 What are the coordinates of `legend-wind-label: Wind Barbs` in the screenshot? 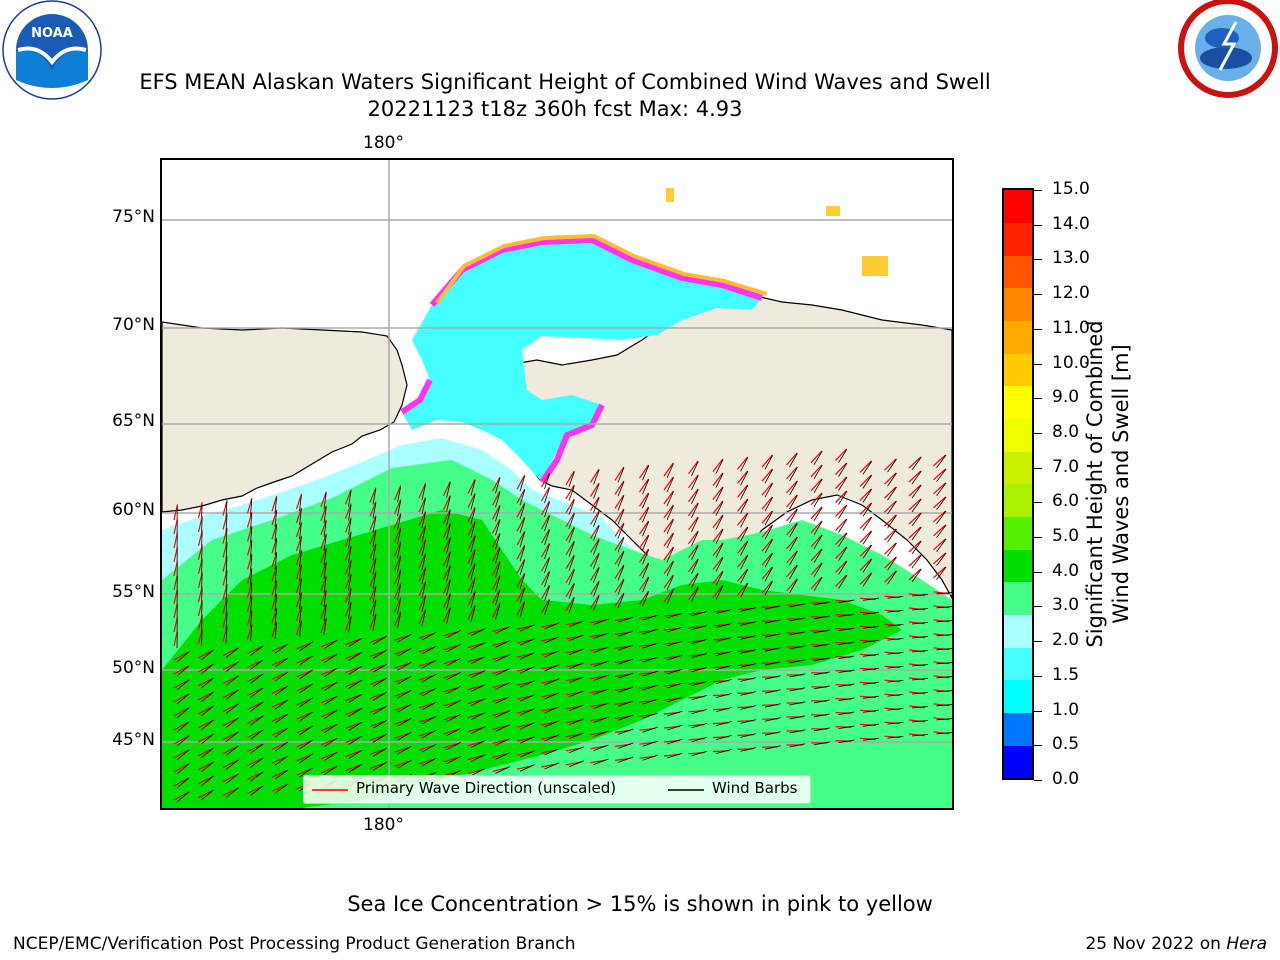 It's located at (755, 788).